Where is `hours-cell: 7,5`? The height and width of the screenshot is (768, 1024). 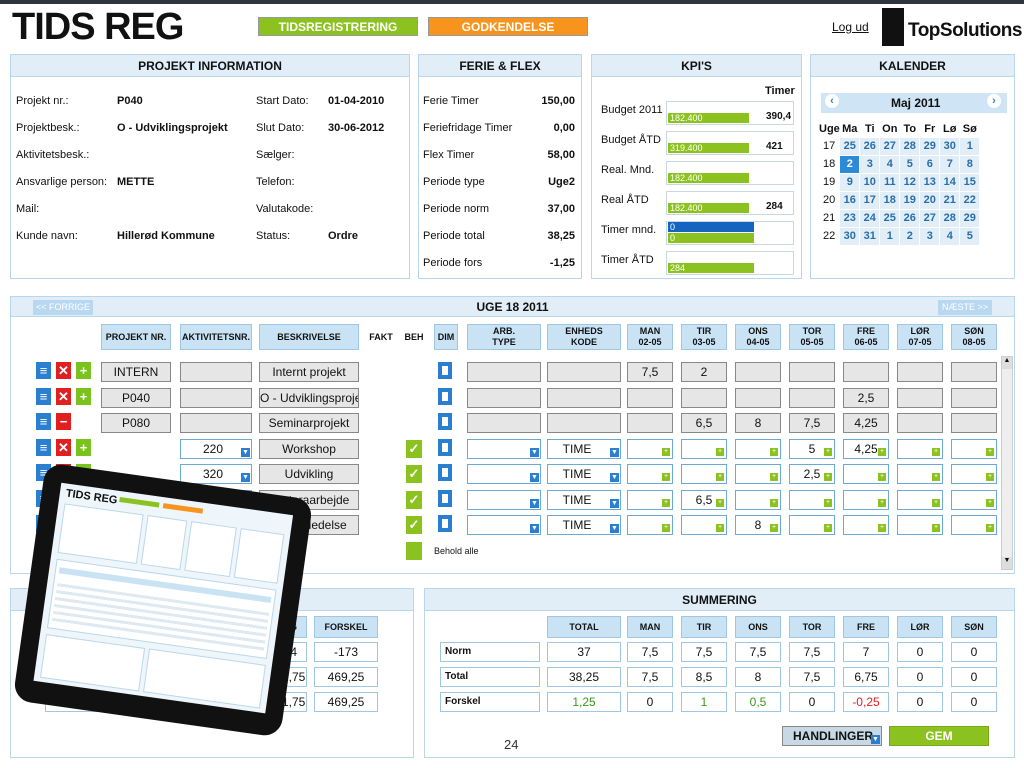 hours-cell: 7,5 is located at coordinates (812, 423).